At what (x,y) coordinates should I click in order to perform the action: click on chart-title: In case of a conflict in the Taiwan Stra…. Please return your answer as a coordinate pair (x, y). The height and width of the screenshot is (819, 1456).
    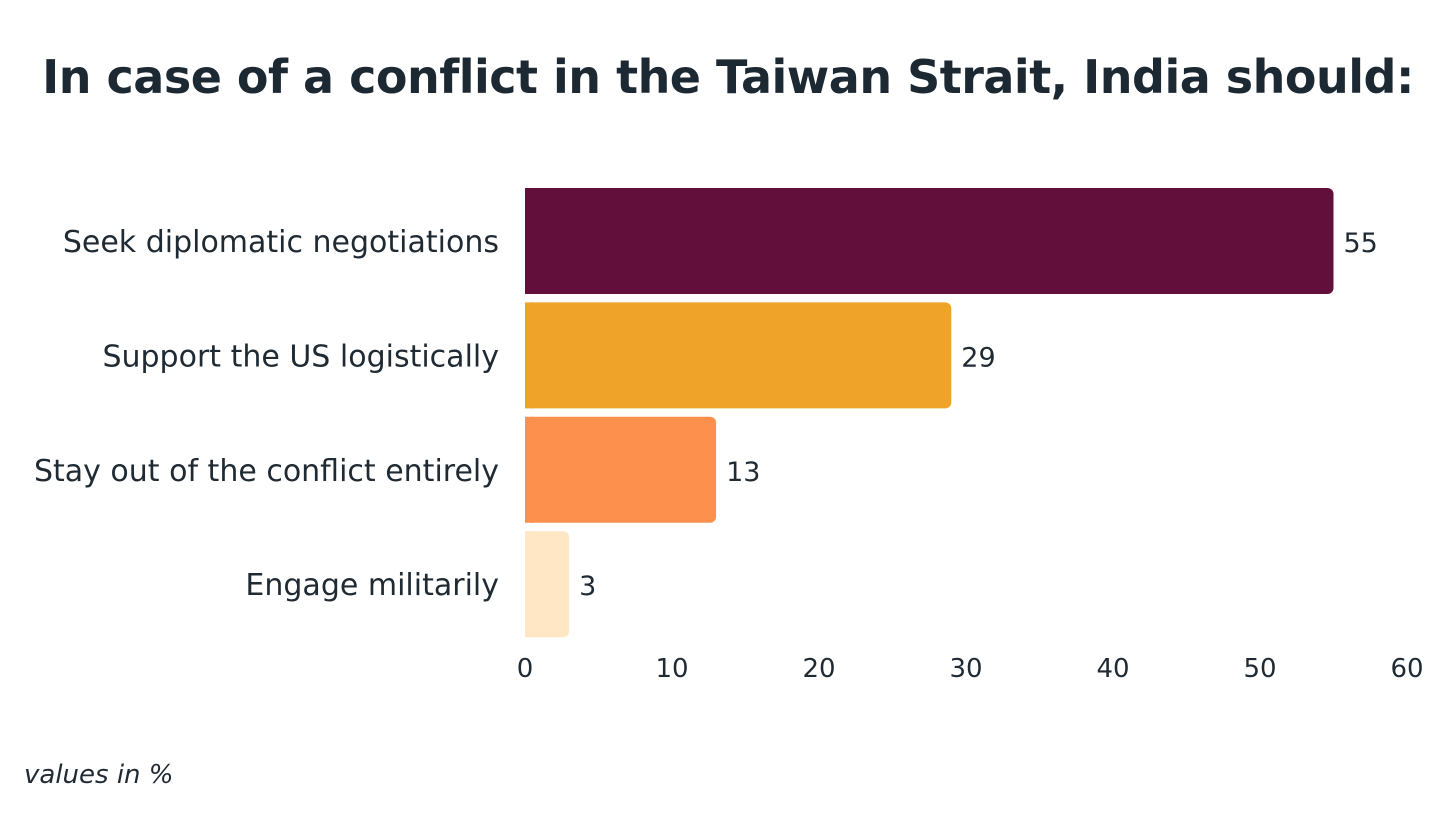
    Looking at the image, I should click on (728, 77).